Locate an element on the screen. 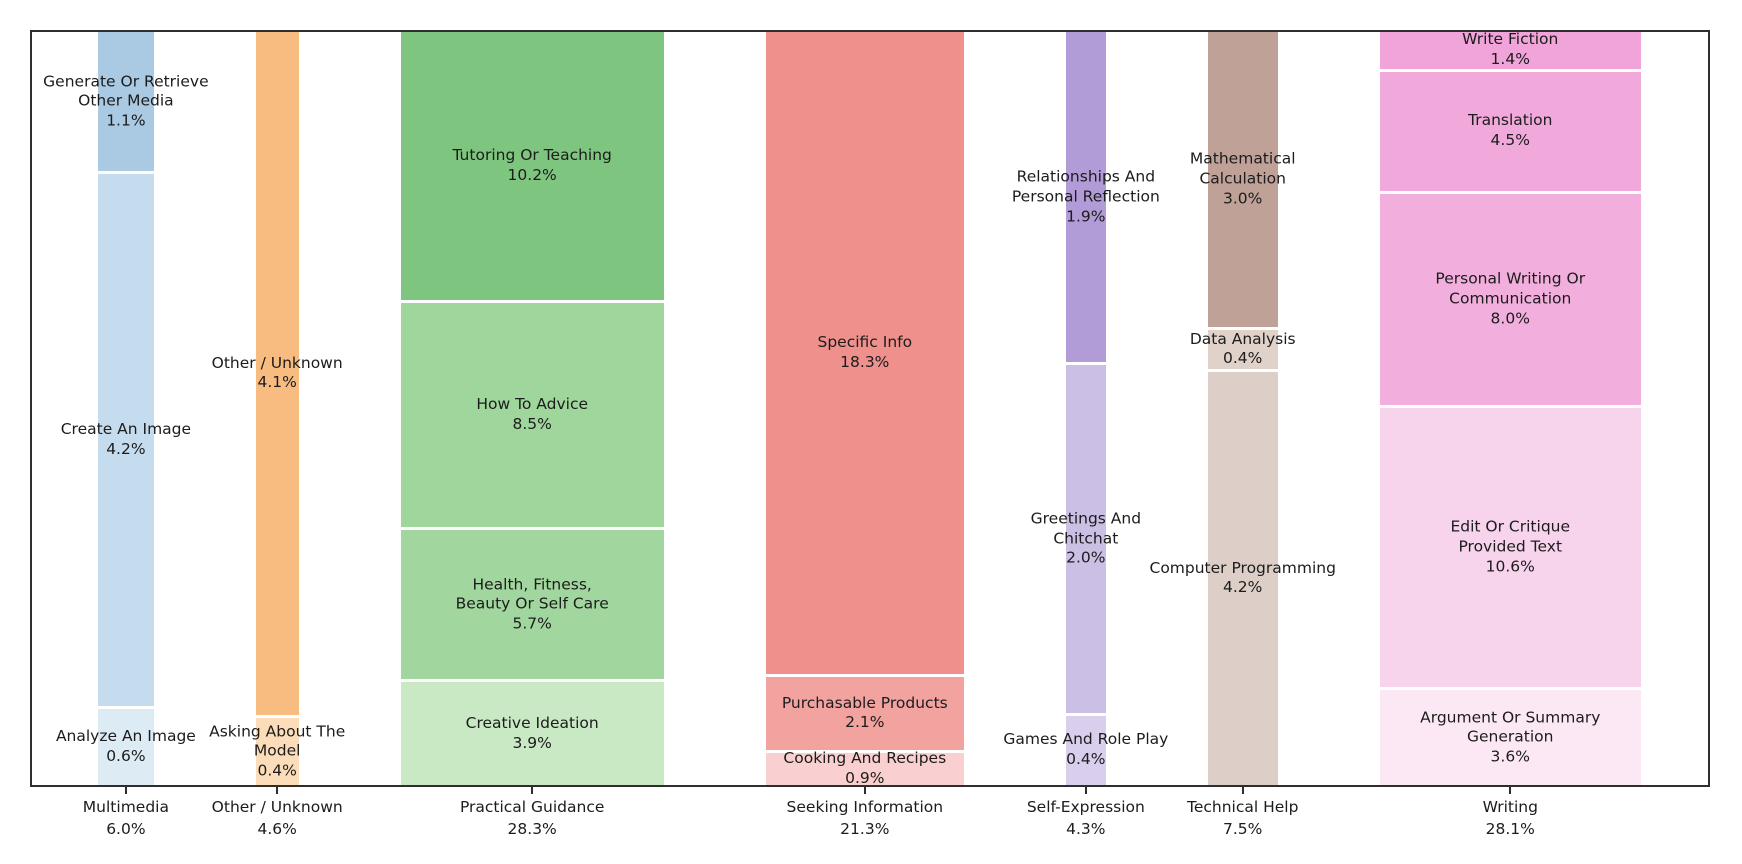  segment-edit-or-critique-provided-text: Edit Or Critique Provided Text 10.6% is located at coordinates (1510, 547).